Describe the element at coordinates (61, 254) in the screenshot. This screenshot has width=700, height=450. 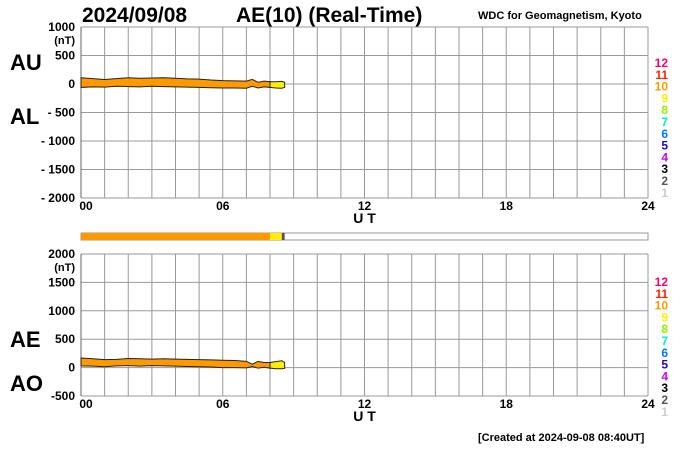
I see `y-tick-label: 2000` at that location.